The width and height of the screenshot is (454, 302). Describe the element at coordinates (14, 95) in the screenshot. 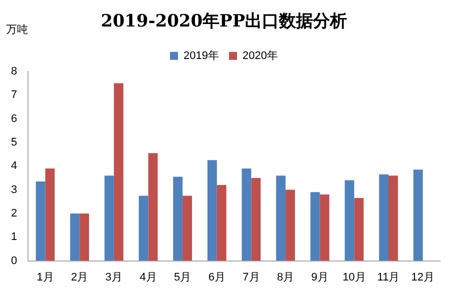

I see `y-tick-label: 7` at that location.